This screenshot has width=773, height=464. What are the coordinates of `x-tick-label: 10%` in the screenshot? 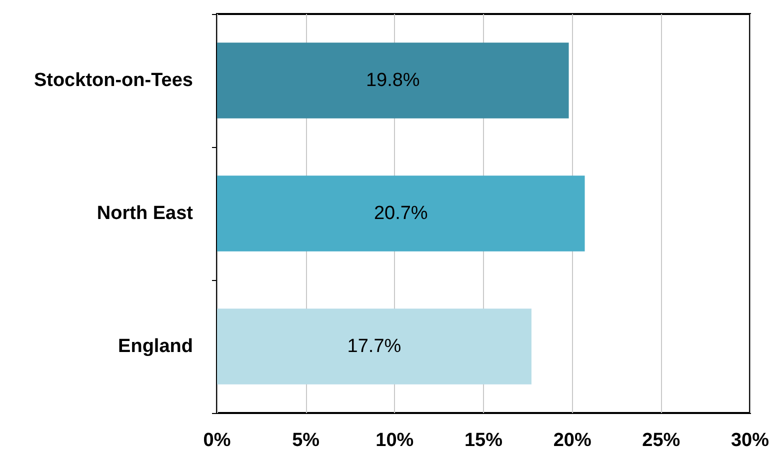 It's located at (395, 440).